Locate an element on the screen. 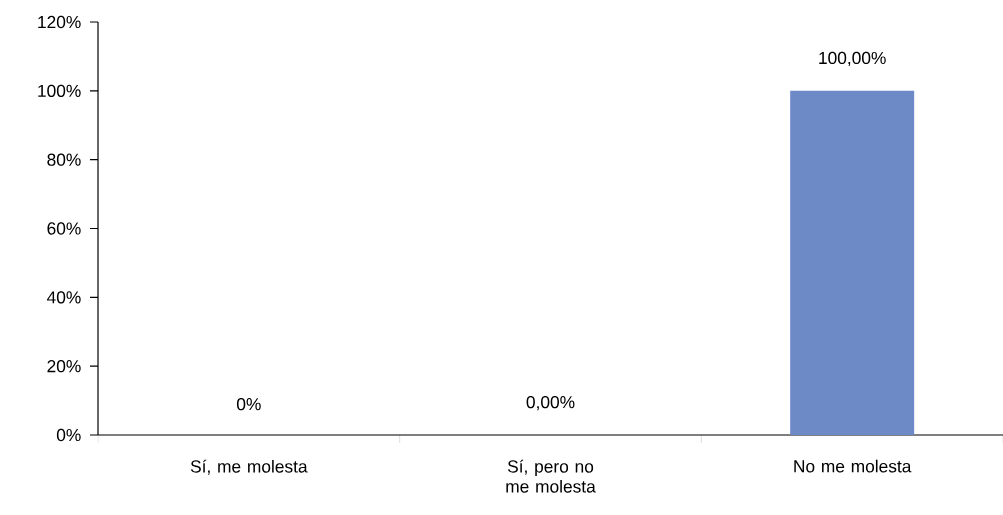 The height and width of the screenshot is (515, 1003). y-tick-label: 60% is located at coordinates (64, 228).